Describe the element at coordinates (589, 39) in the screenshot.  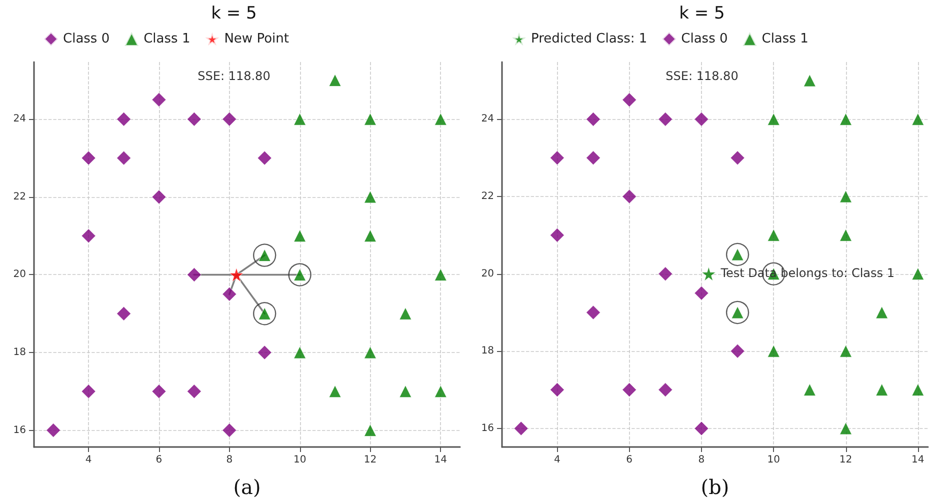
I see `legend-label: Predicted Class: 1` at that location.